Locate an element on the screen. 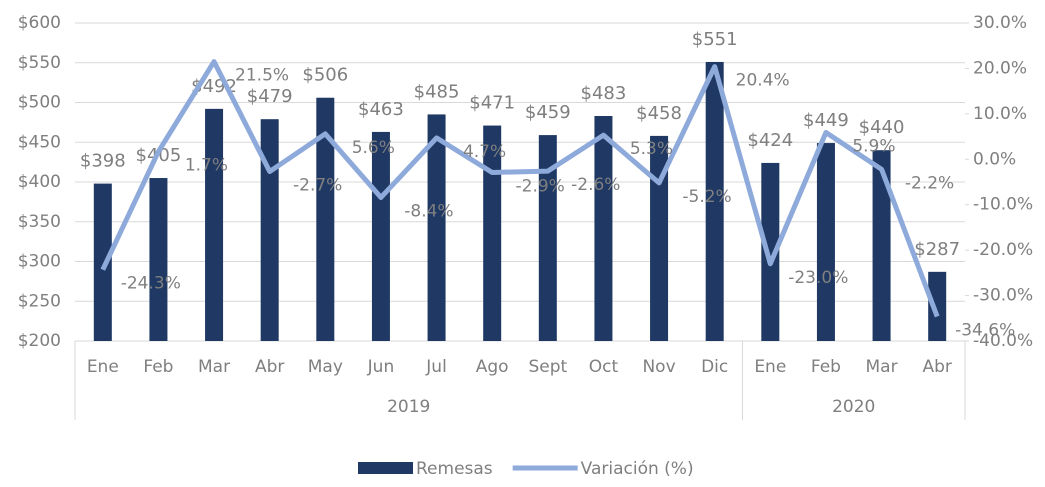 The width and height of the screenshot is (1045, 487). y-tick-label: $550 is located at coordinates (39, 63).